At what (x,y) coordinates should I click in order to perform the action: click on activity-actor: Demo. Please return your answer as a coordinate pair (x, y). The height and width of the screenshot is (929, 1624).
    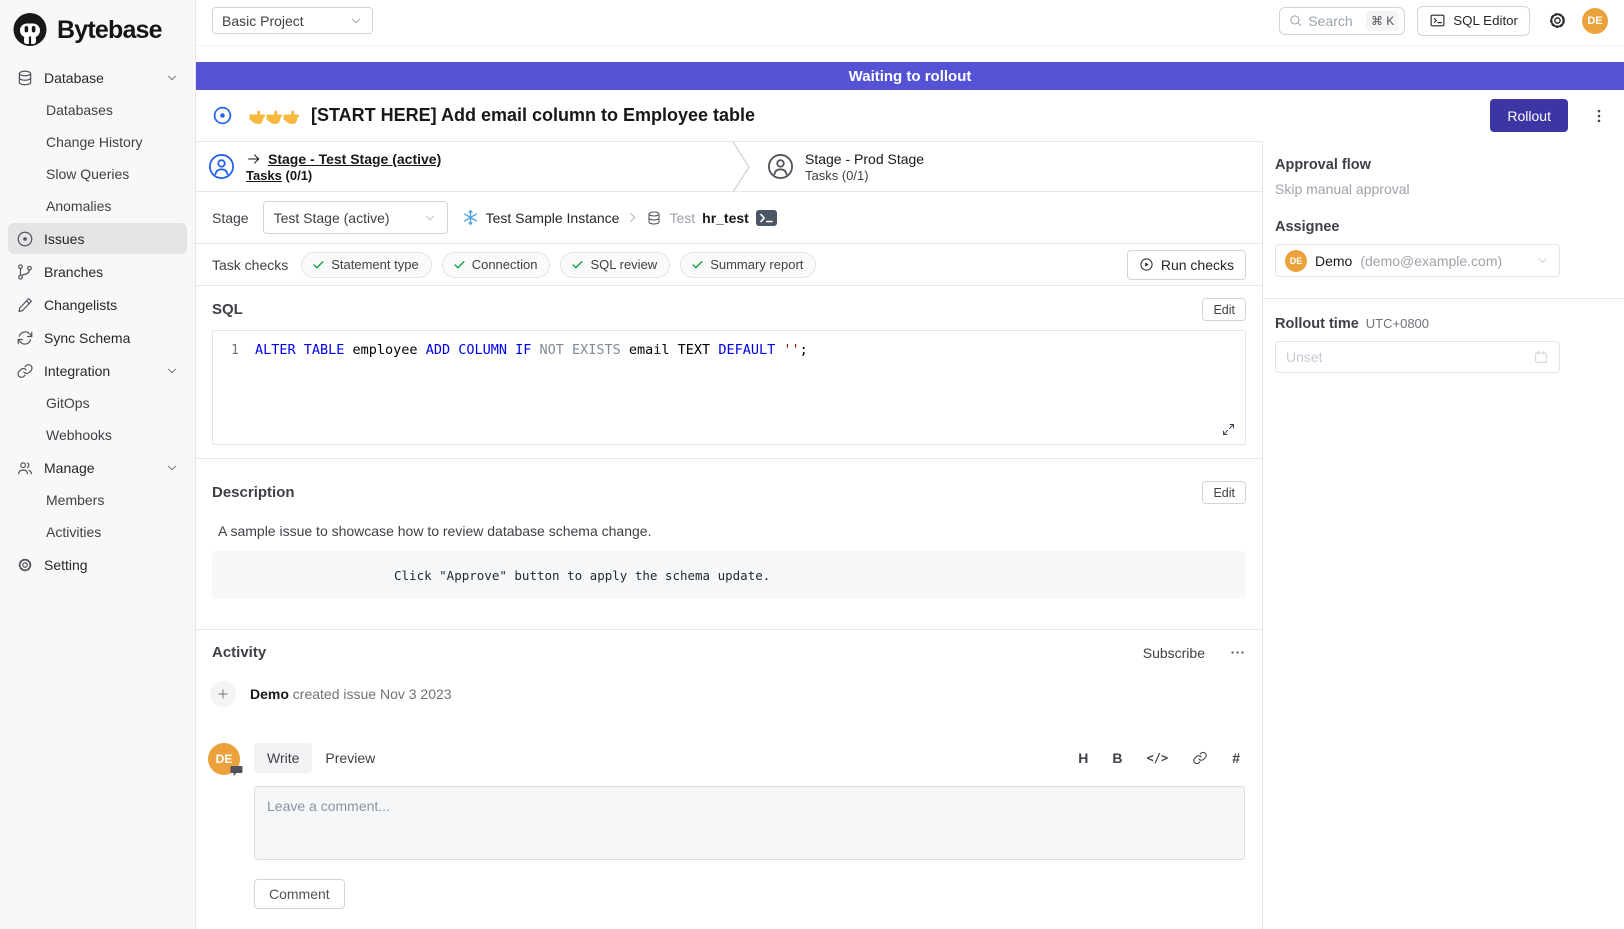
    Looking at the image, I should click on (269, 694).